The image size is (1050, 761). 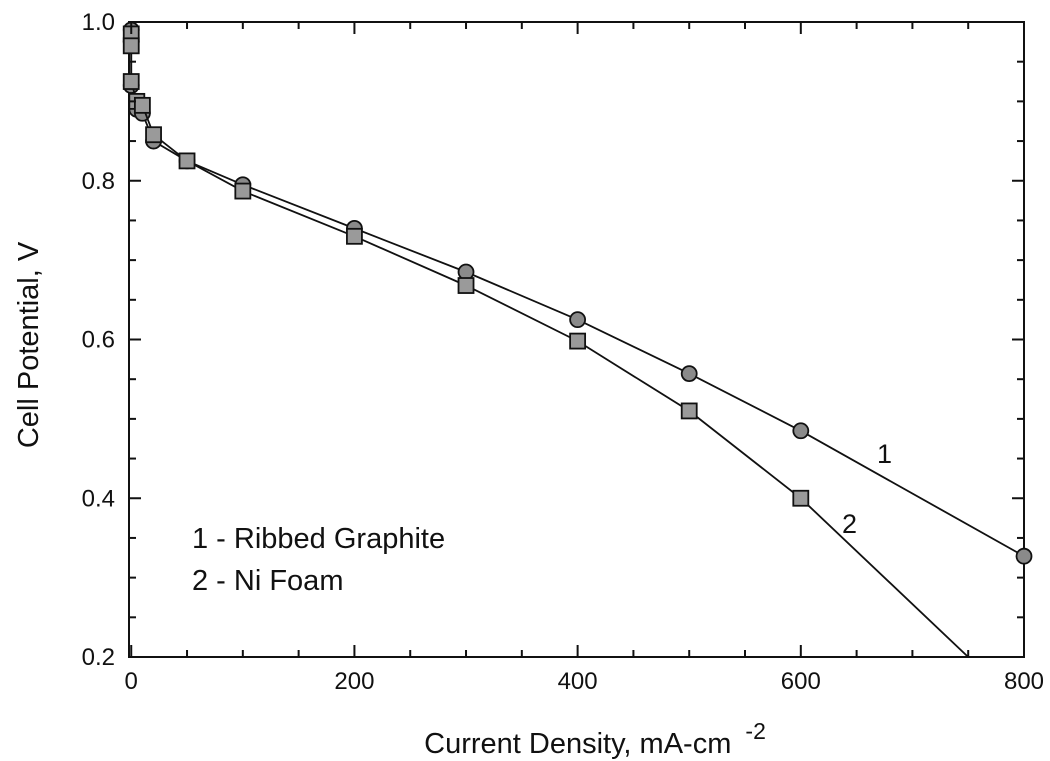 What do you see at coordinates (354, 681) in the screenshot?
I see `x-tick-label: 200` at bounding box center [354, 681].